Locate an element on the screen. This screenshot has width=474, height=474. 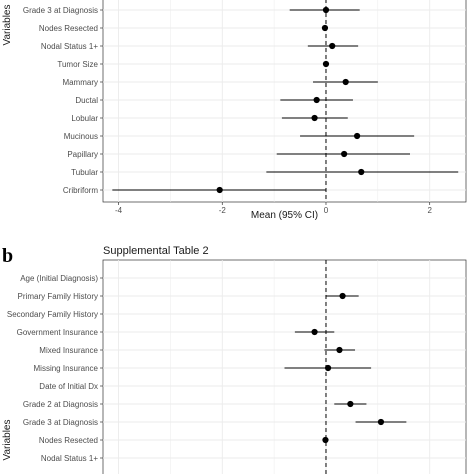
chart-title: Supplemental Table 2 is located at coordinates (156, 251).